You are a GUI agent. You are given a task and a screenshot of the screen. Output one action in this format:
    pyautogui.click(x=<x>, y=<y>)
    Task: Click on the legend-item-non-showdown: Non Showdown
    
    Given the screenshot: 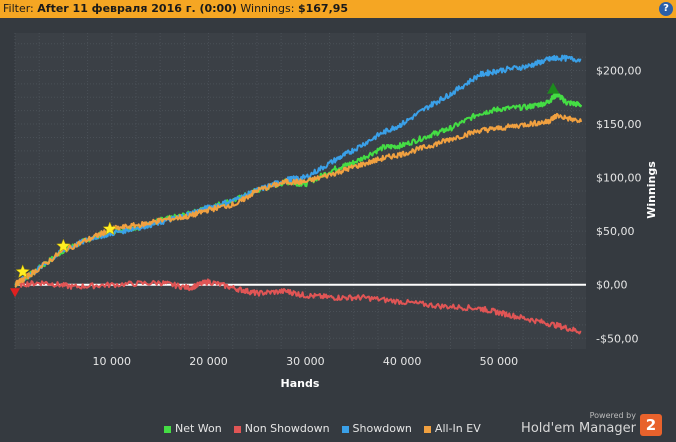 What is the action you would take?
    pyautogui.click(x=281, y=428)
    